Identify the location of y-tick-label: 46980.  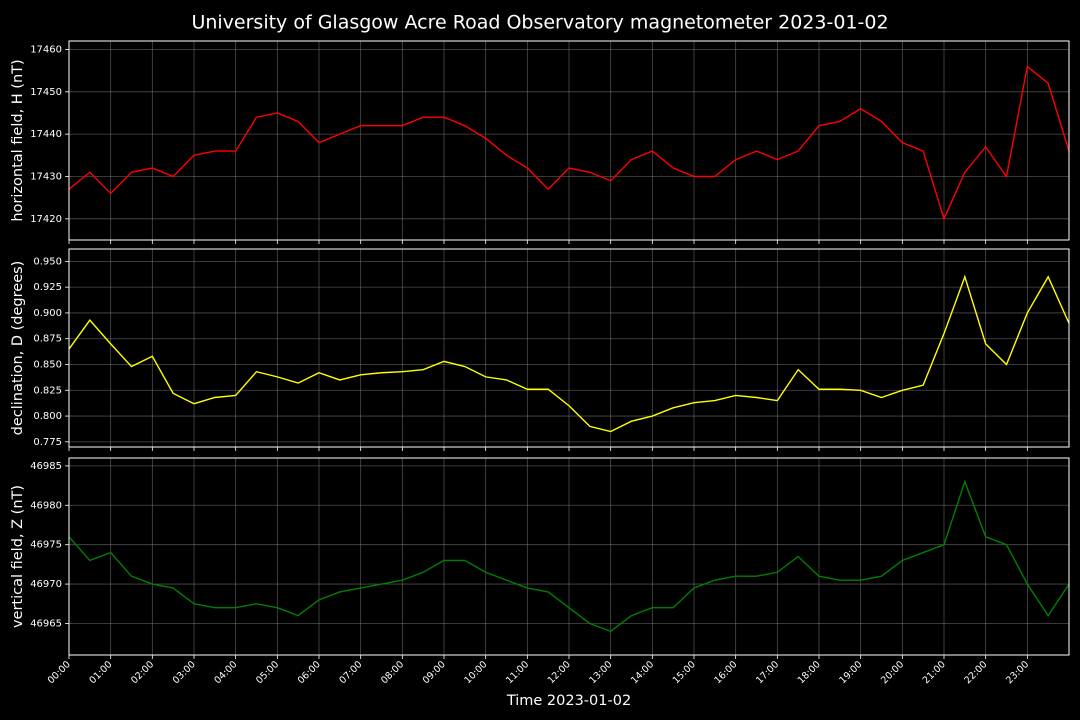
(46, 505).